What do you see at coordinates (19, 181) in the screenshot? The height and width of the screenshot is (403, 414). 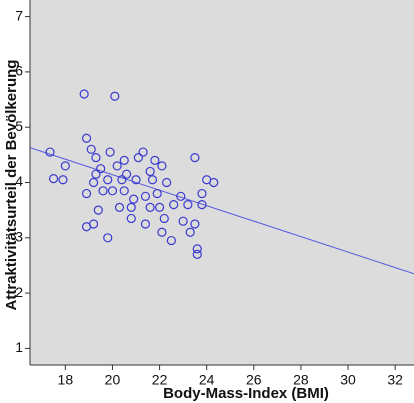 I see `y-tick-label: 4` at bounding box center [19, 181].